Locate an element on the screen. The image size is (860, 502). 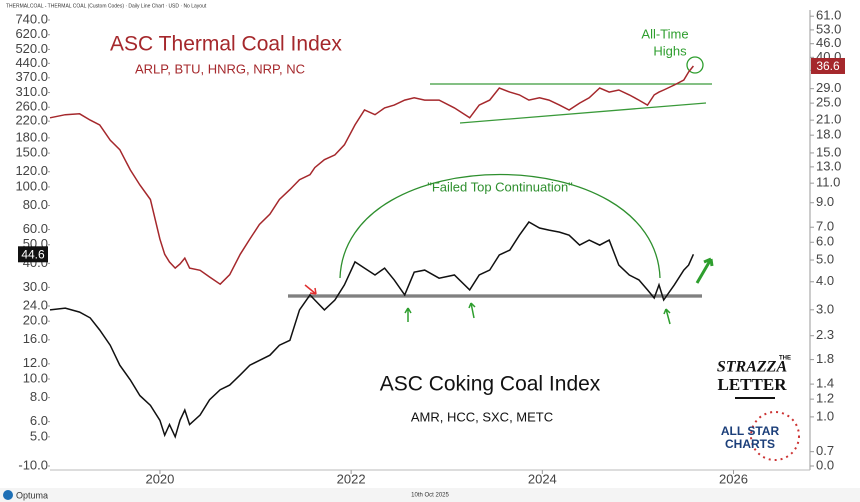
y2-tick-label: 1.0 is located at coordinates (825, 415).